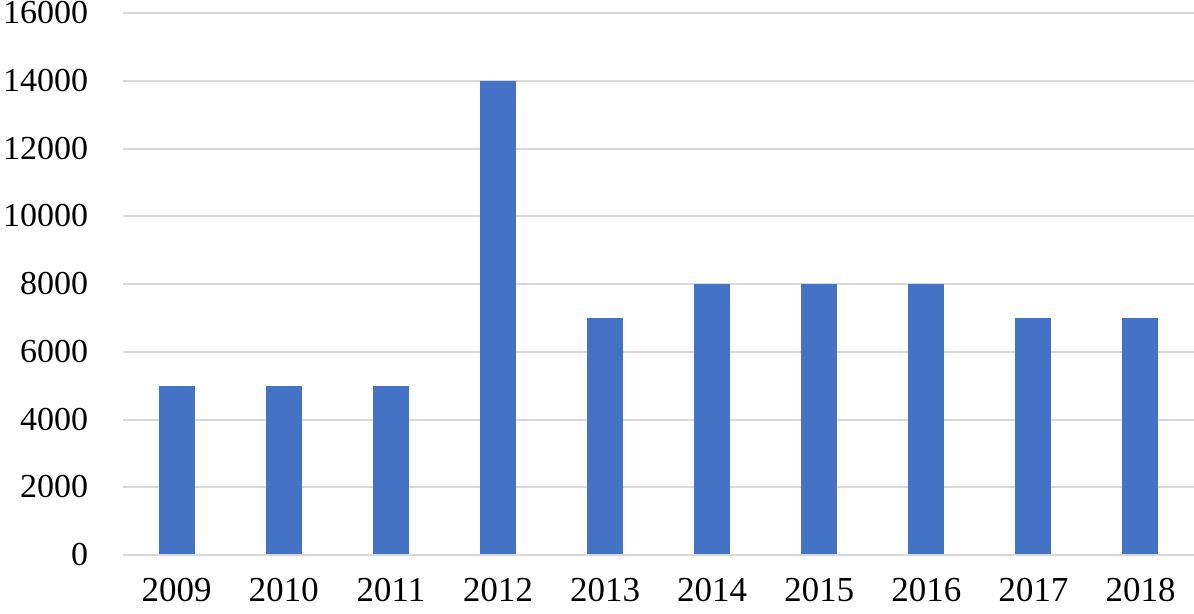  What do you see at coordinates (604, 435) in the screenshot?
I see `bar-2013` at bounding box center [604, 435].